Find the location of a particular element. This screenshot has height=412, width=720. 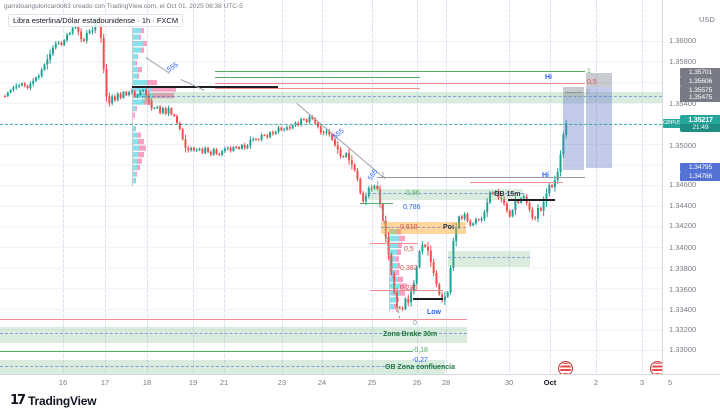

price-level-badge: 1.35575 is located at coordinates (700, 90).